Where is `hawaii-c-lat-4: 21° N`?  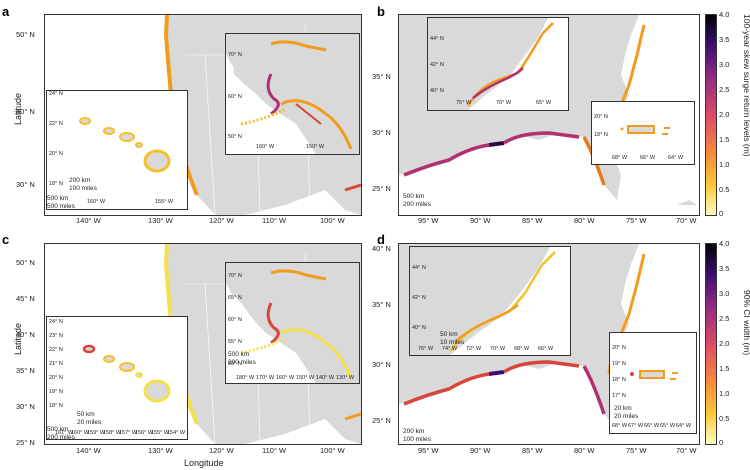
hawaii-c-lat-4: 21° N is located at coordinates (56, 364).